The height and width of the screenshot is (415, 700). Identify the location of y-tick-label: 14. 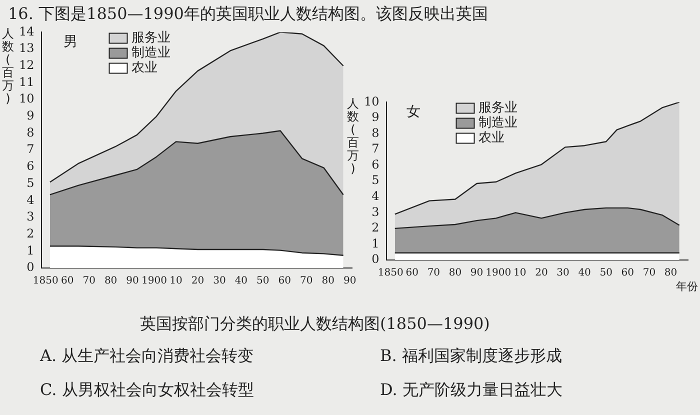
(26, 31).